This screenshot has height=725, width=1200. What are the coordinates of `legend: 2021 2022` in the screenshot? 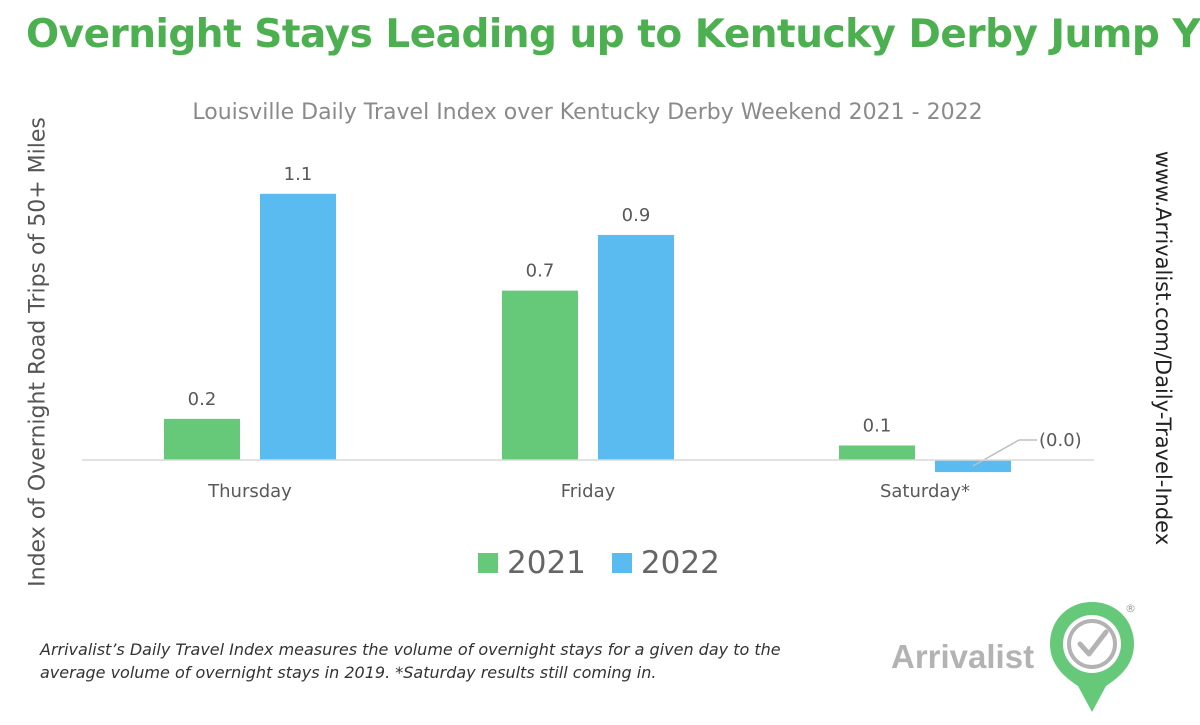 It's located at (612, 563).